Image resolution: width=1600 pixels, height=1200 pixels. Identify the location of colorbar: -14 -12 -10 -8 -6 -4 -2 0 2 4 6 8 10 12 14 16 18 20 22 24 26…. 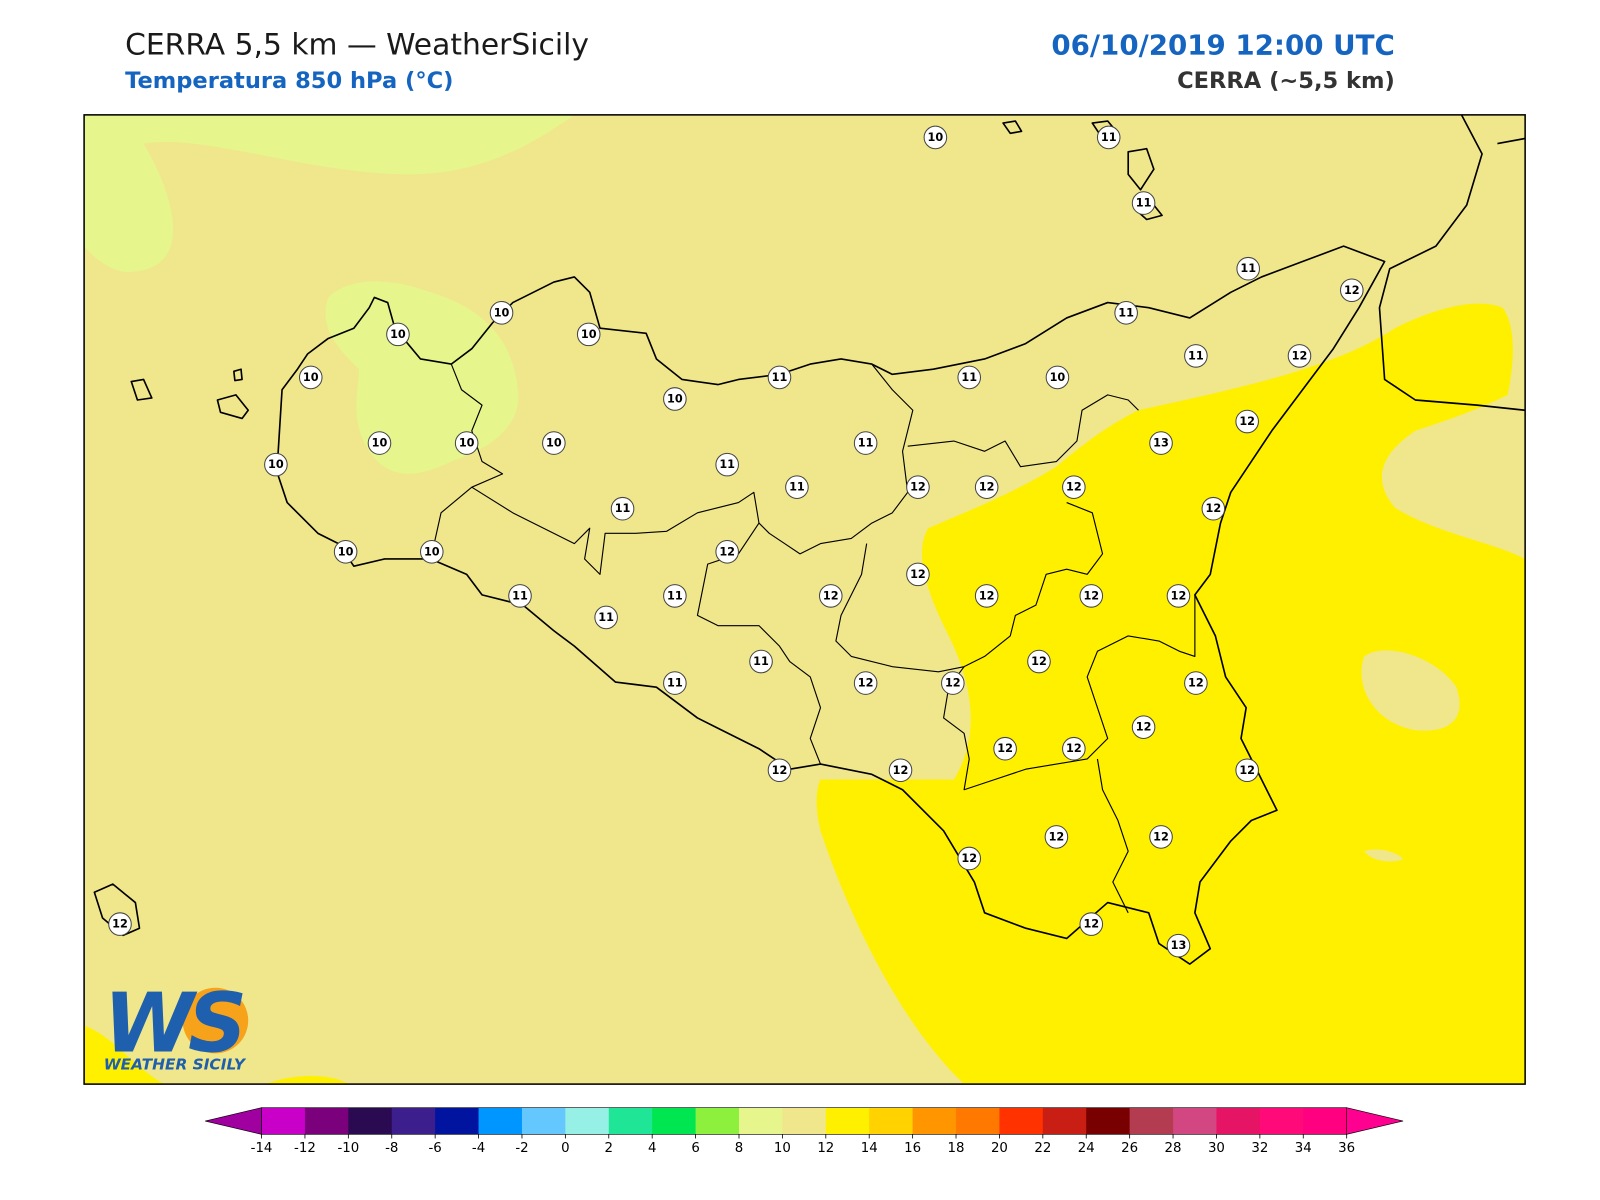
(804, 1131).